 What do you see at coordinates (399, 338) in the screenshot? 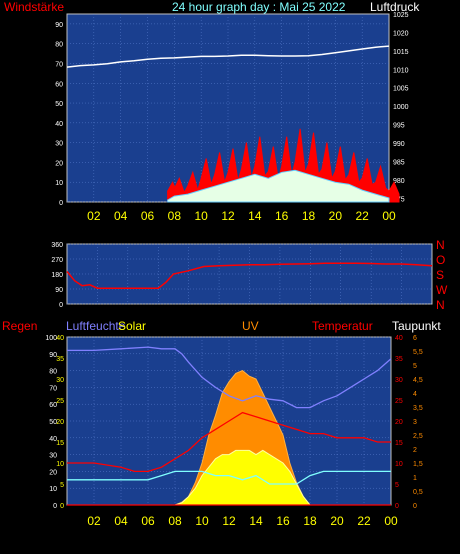
I see `temperature-tick-label: 40` at bounding box center [399, 338].